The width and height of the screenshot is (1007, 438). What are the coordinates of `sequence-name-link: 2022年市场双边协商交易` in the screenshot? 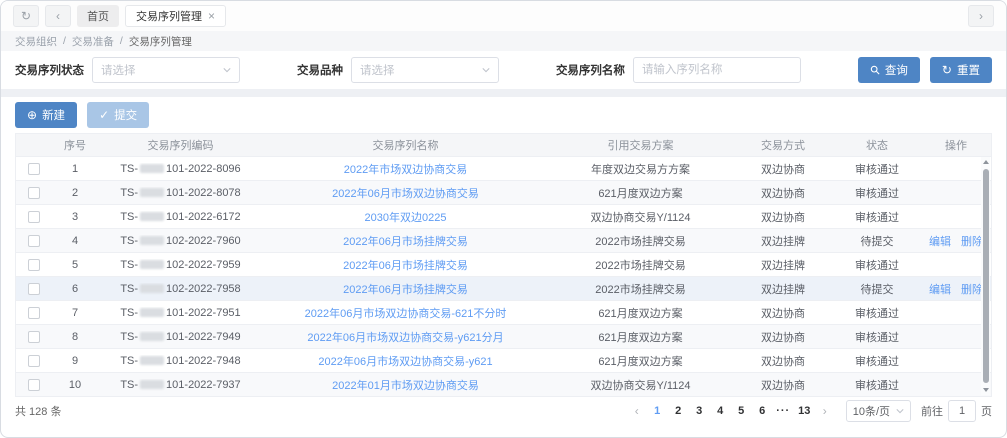 It's located at (405, 169).